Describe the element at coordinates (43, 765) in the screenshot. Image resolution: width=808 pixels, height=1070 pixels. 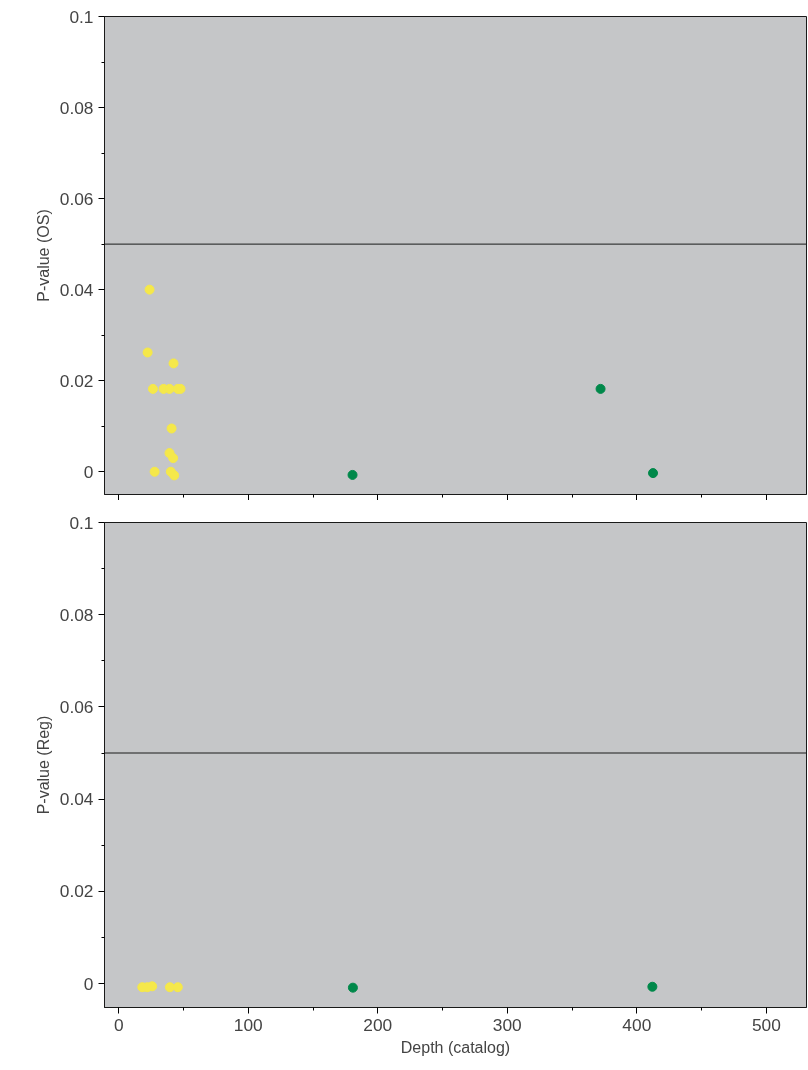
I see `y-axis-title: P-value (Reg)` at that location.